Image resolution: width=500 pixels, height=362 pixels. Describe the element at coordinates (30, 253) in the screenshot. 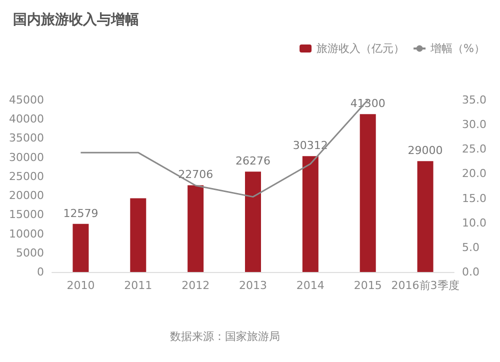

I see `y-tick-label: 5000` at that location.